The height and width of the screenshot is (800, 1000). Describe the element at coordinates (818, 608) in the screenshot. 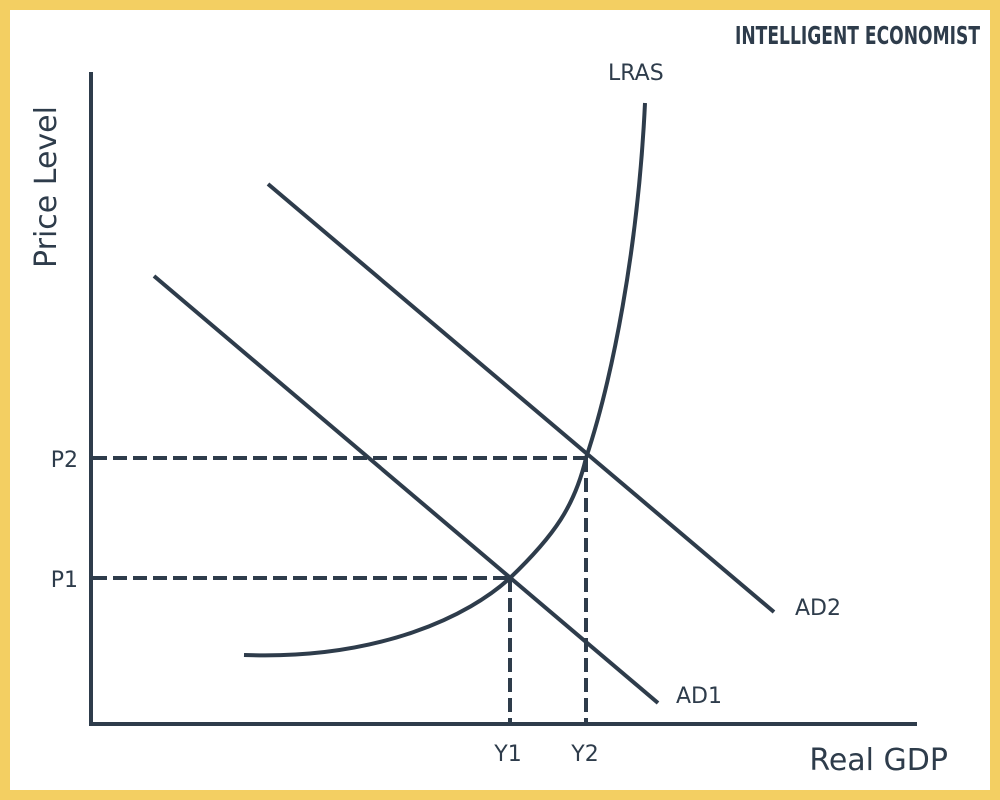

I see `ad2-label: AD2` at that location.